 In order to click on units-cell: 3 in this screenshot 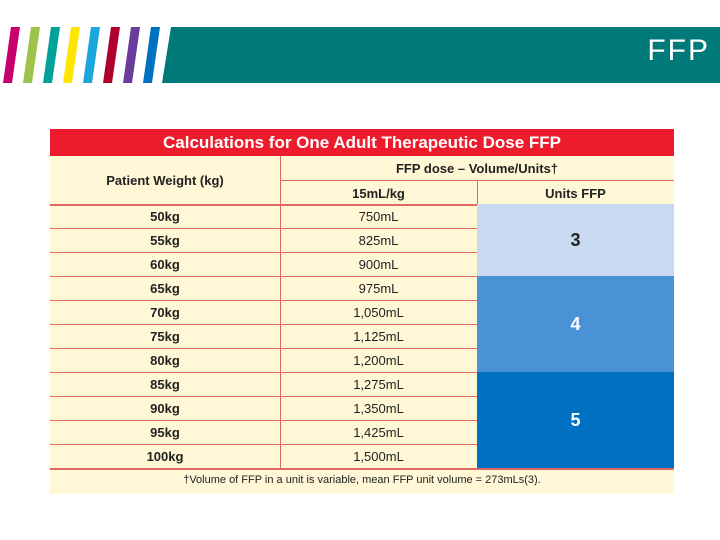, I will do `click(575, 240)`.